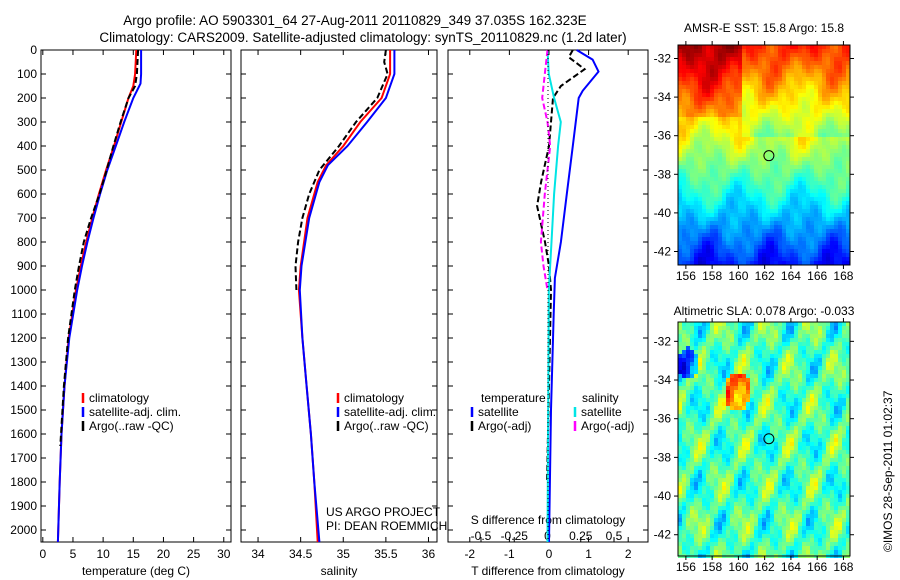  I want to click on x-tick-label: 156, so click(686, 276).